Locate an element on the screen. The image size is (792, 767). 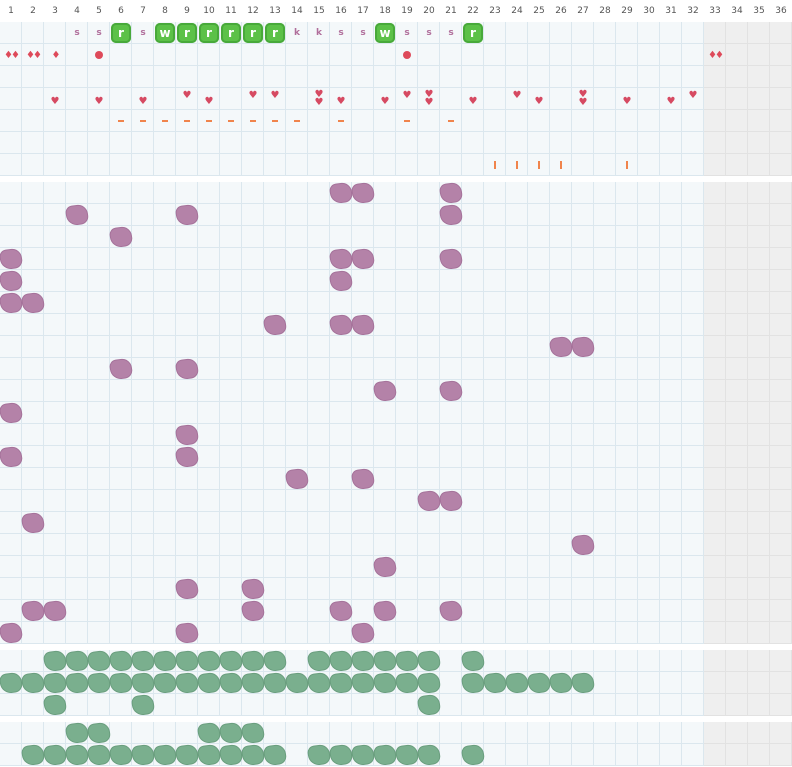
column-header-5: 5 is located at coordinates (99, 11).